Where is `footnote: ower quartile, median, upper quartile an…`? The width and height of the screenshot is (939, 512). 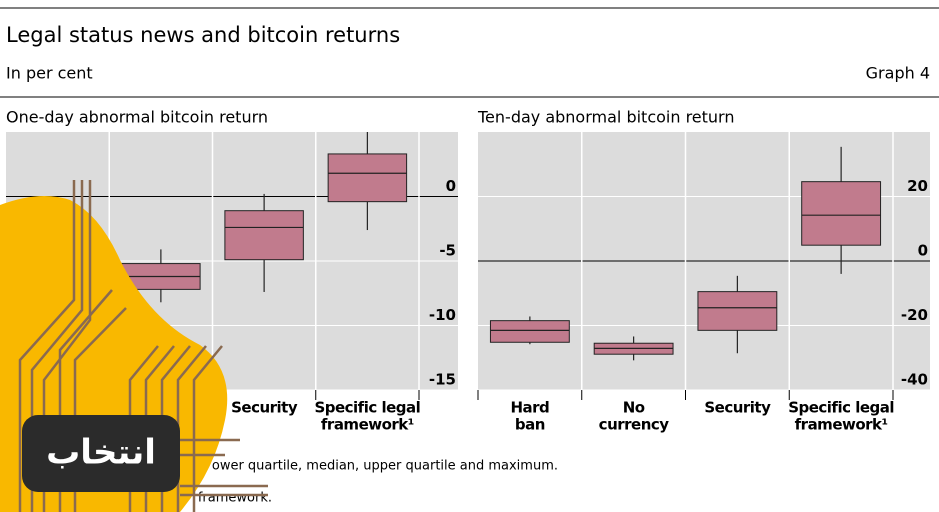
footnote: ower quartile, median, upper quartile an… is located at coordinates (385, 466).